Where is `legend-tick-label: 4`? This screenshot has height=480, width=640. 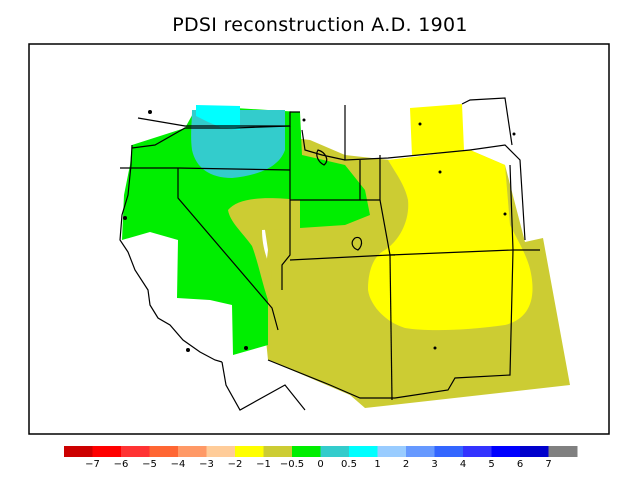 legend-tick-label: 4 is located at coordinates (463, 464).